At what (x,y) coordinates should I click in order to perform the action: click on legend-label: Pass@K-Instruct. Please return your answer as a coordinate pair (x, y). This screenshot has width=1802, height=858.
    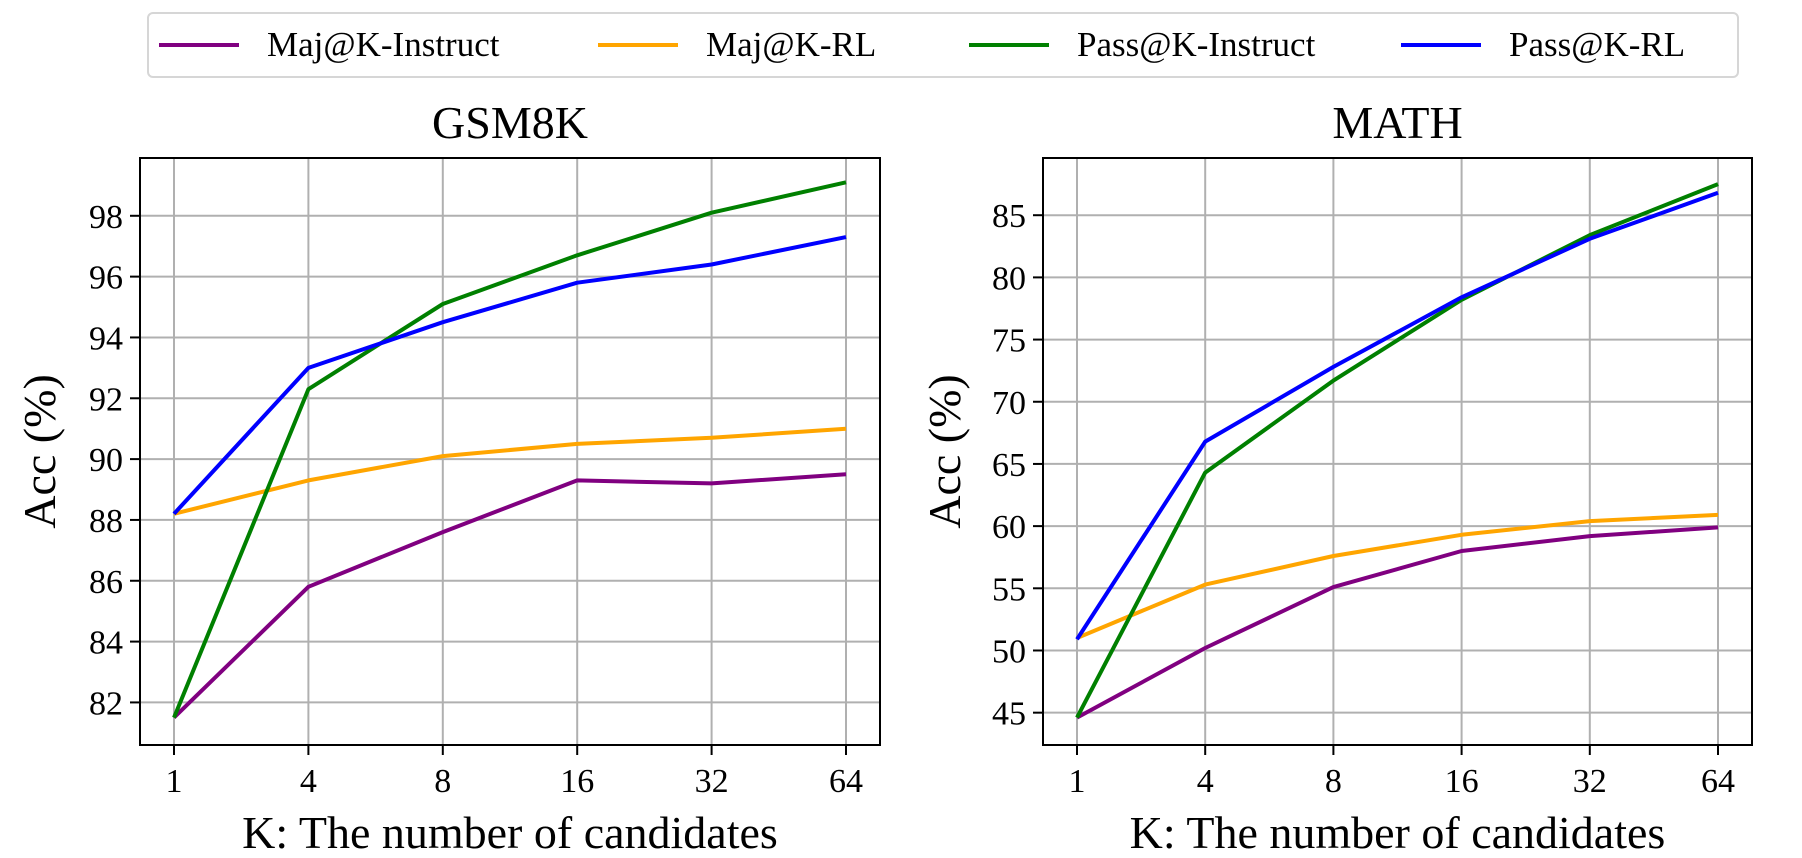
    Looking at the image, I should click on (1196, 44).